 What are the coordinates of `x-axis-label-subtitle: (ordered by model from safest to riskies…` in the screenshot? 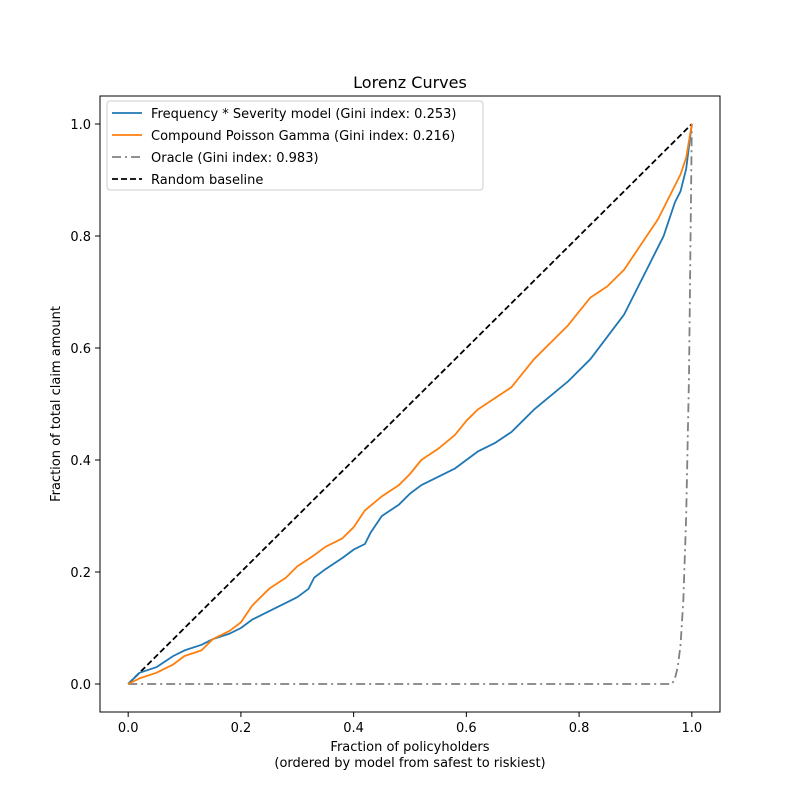 It's located at (409, 763).